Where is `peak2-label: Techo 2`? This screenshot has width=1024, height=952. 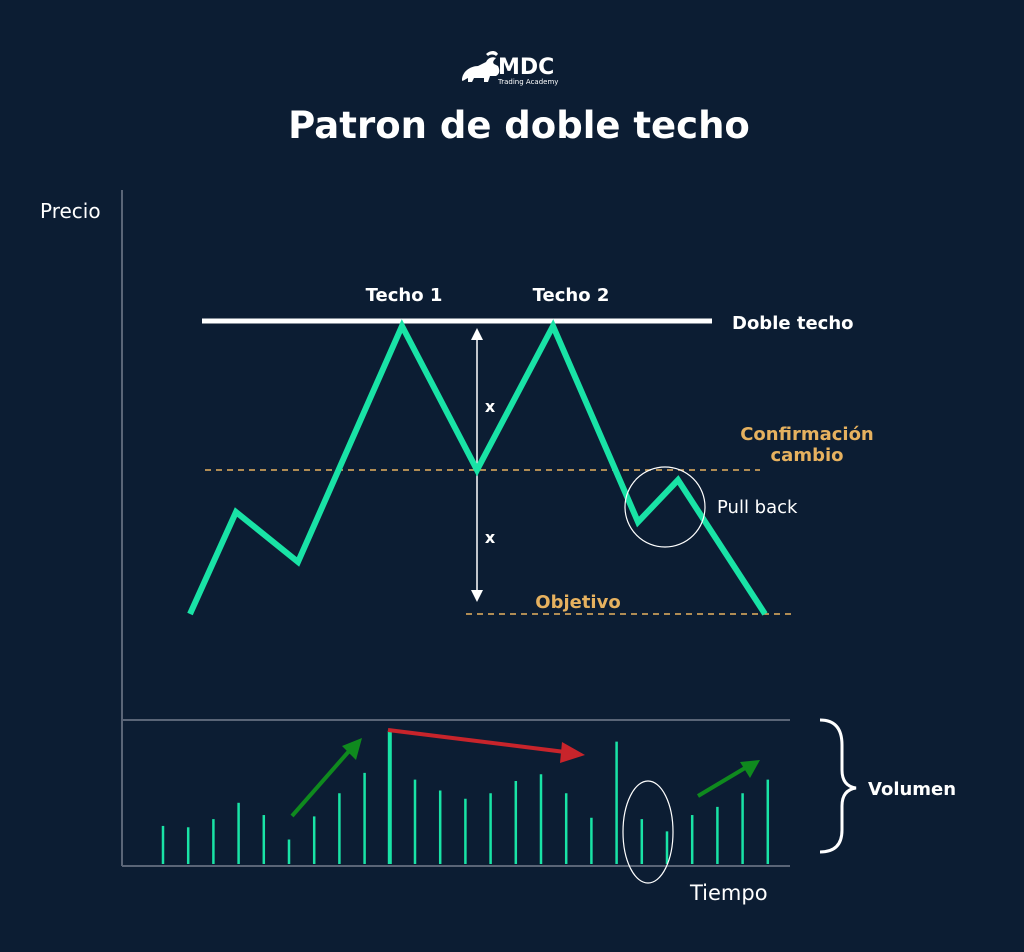 peak2-label: Techo 2 is located at coordinates (571, 295).